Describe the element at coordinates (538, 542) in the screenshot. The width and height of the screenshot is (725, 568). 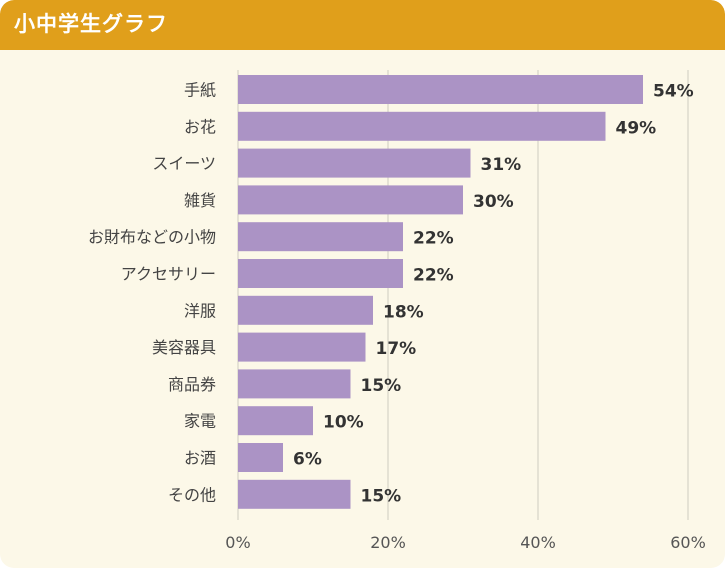
I see `x-tick-label-40: 40%` at that location.